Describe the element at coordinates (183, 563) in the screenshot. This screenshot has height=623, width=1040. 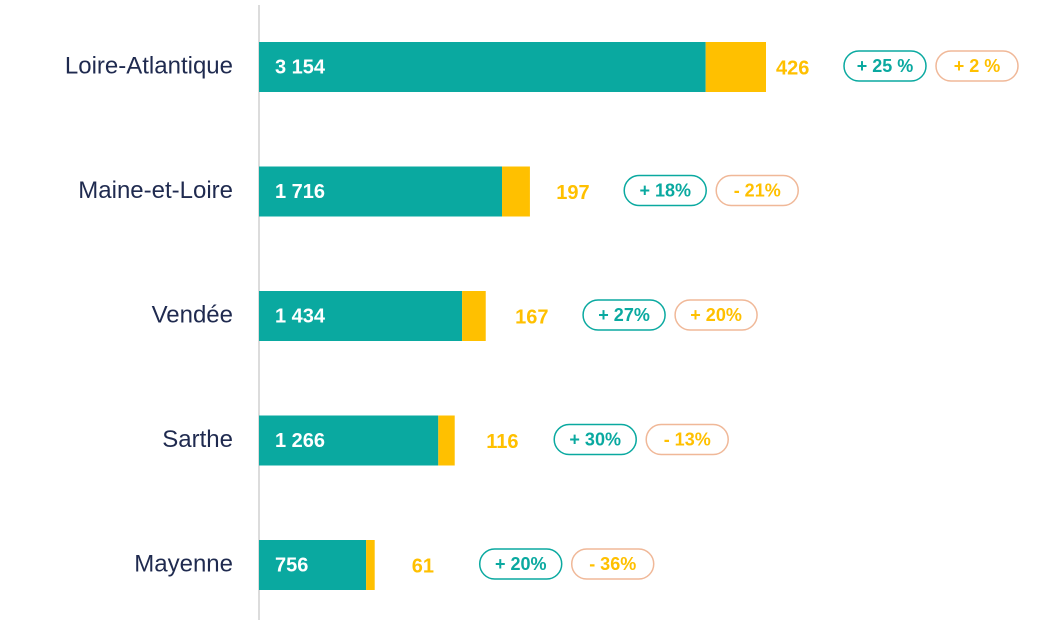
I see `category-label: Mayenne` at that location.